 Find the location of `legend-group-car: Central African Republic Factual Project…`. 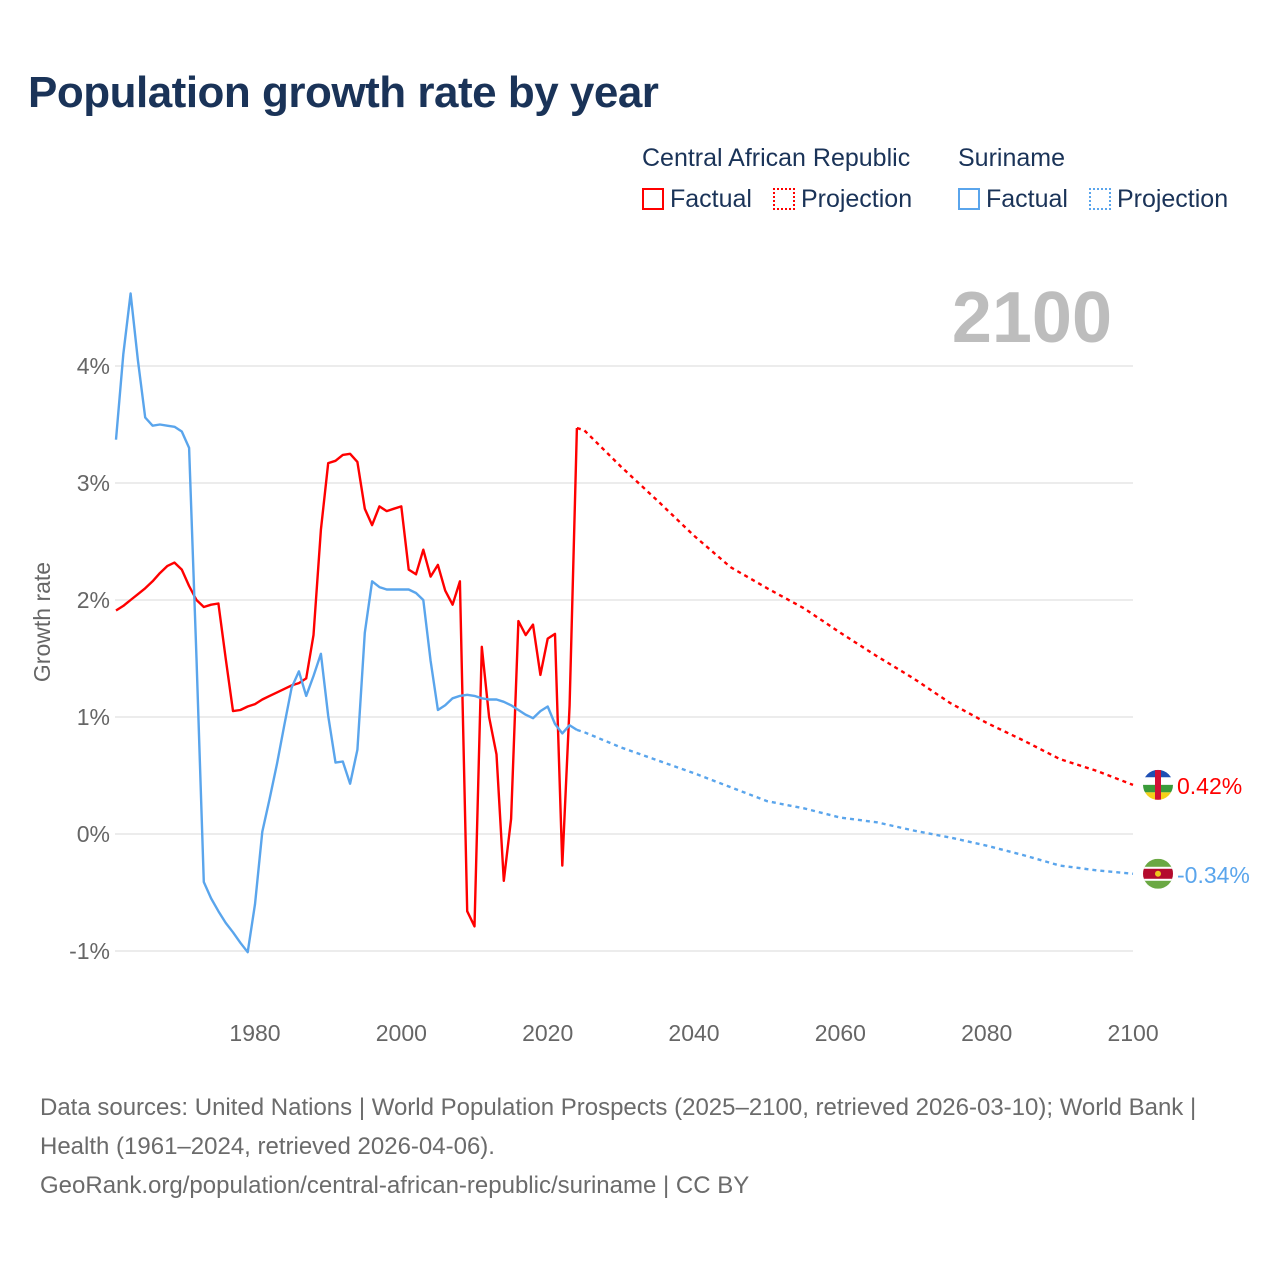

legend-group-car: Central African Republic Factual Project… is located at coordinates (777, 179).